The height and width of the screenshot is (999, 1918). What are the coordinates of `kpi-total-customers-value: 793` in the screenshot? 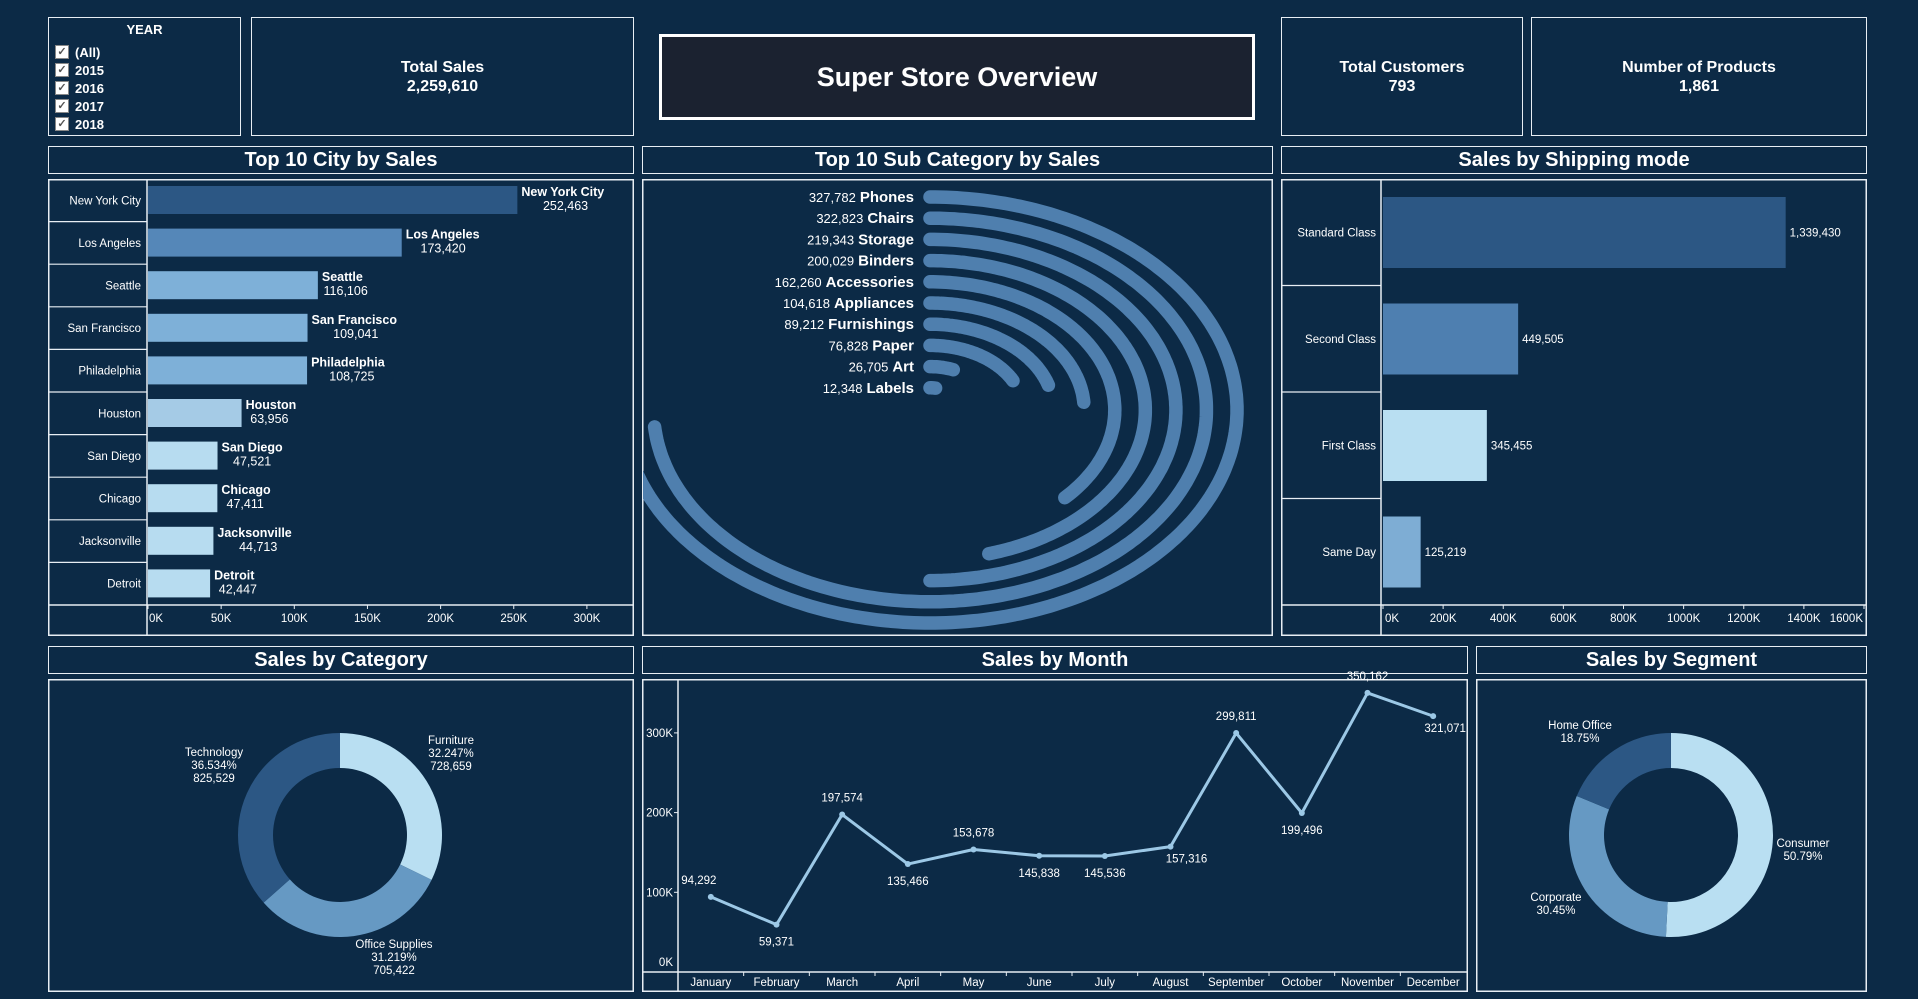 It's located at (1402, 86).